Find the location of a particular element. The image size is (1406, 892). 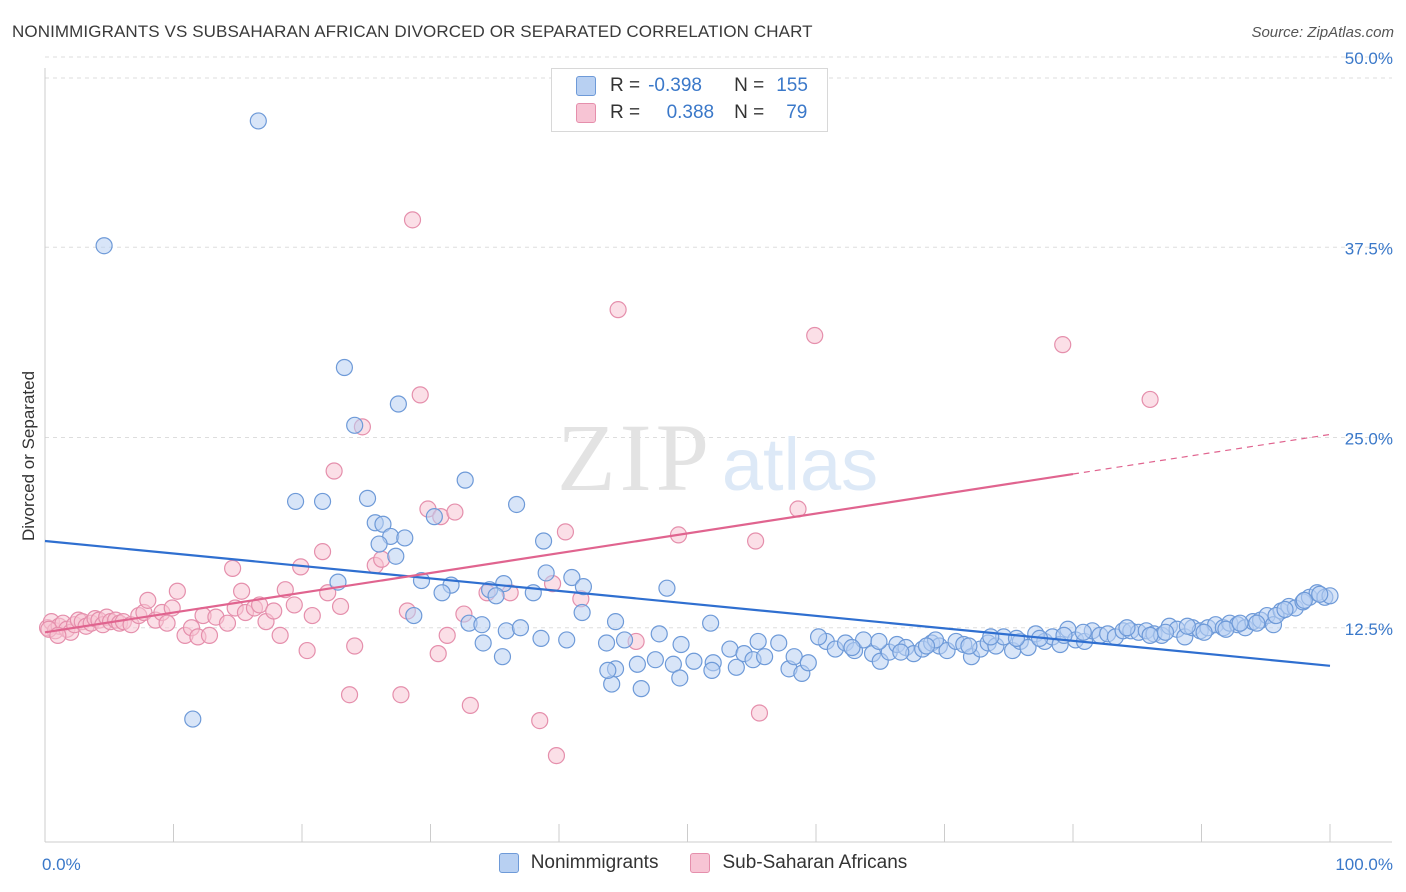

legend-row-sub-saharan: R = 0.388 N = 79 is located at coordinates (691, 113).